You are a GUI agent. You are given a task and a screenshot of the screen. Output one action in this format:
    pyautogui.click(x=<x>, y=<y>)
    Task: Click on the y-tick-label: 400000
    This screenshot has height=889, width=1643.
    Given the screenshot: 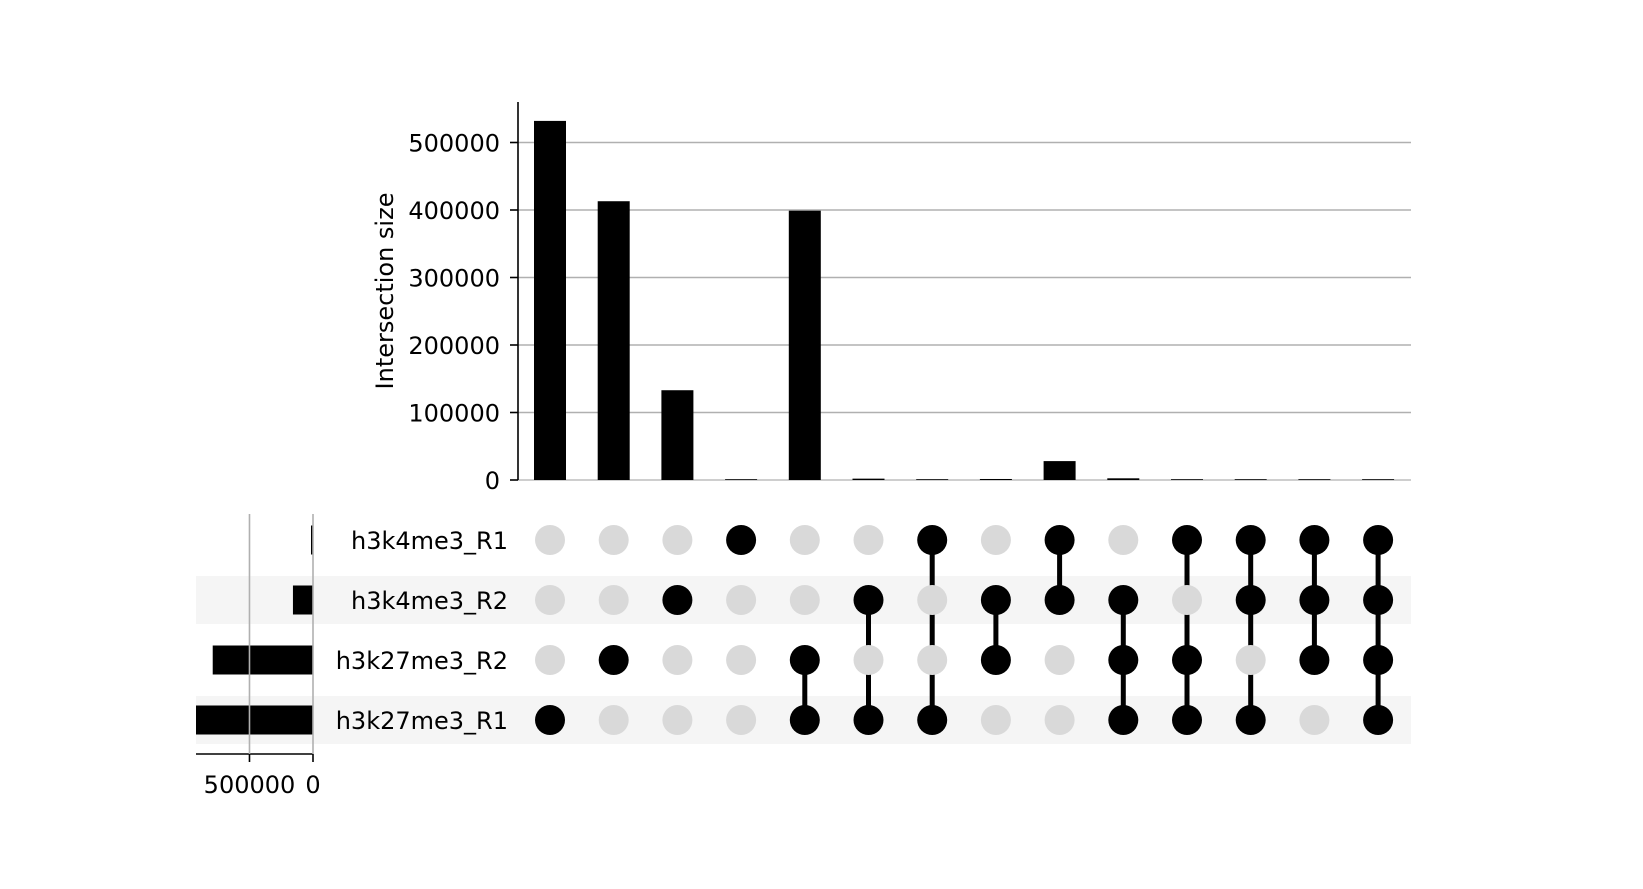 What is the action you would take?
    pyautogui.click(x=454, y=211)
    